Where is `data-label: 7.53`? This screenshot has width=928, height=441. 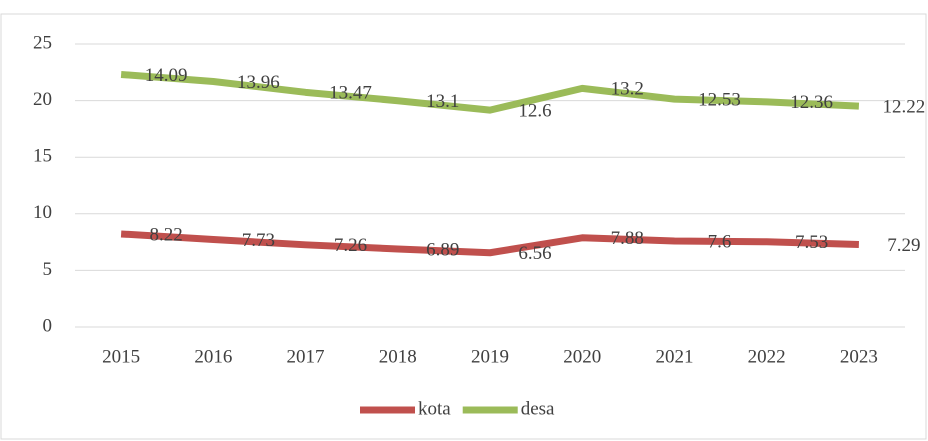 data-label: 7.53 is located at coordinates (811, 242).